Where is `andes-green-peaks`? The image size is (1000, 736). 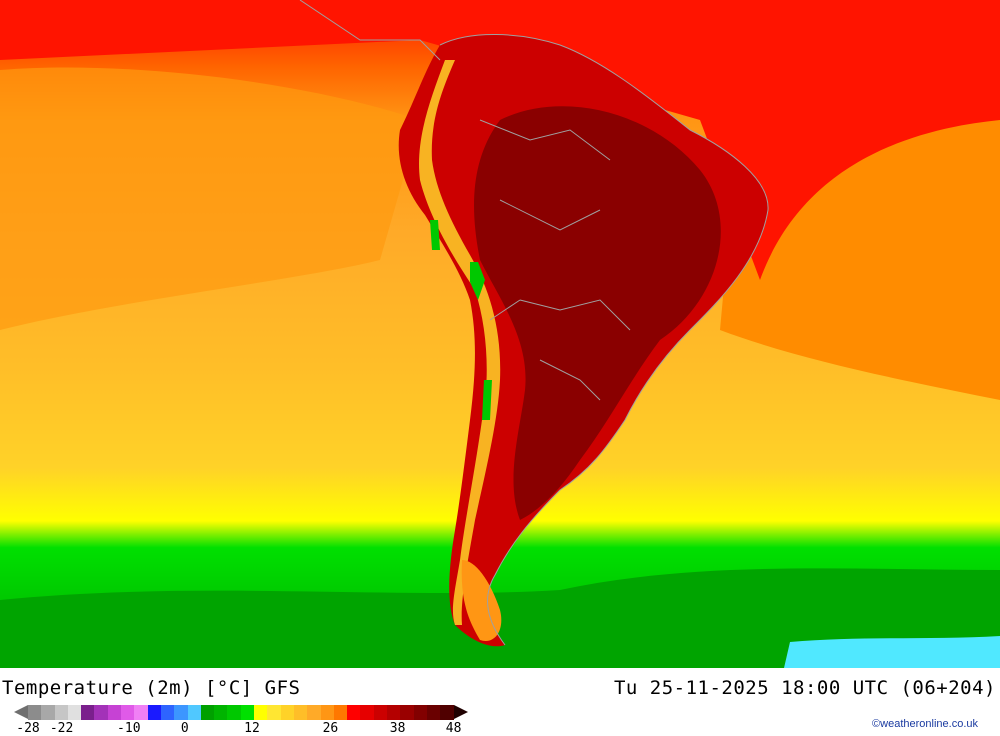 andes-green-peaks is located at coordinates (461, 320).